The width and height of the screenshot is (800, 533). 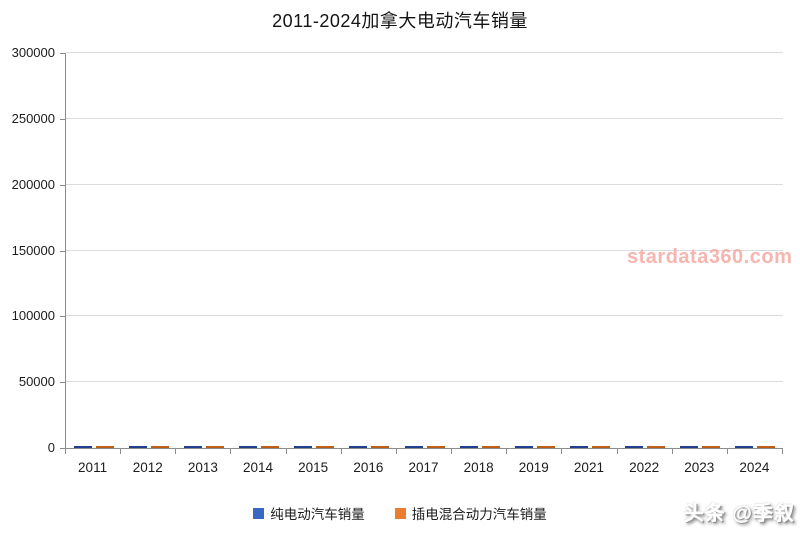 I want to click on bar-group-2011, so click(x=93, y=447).